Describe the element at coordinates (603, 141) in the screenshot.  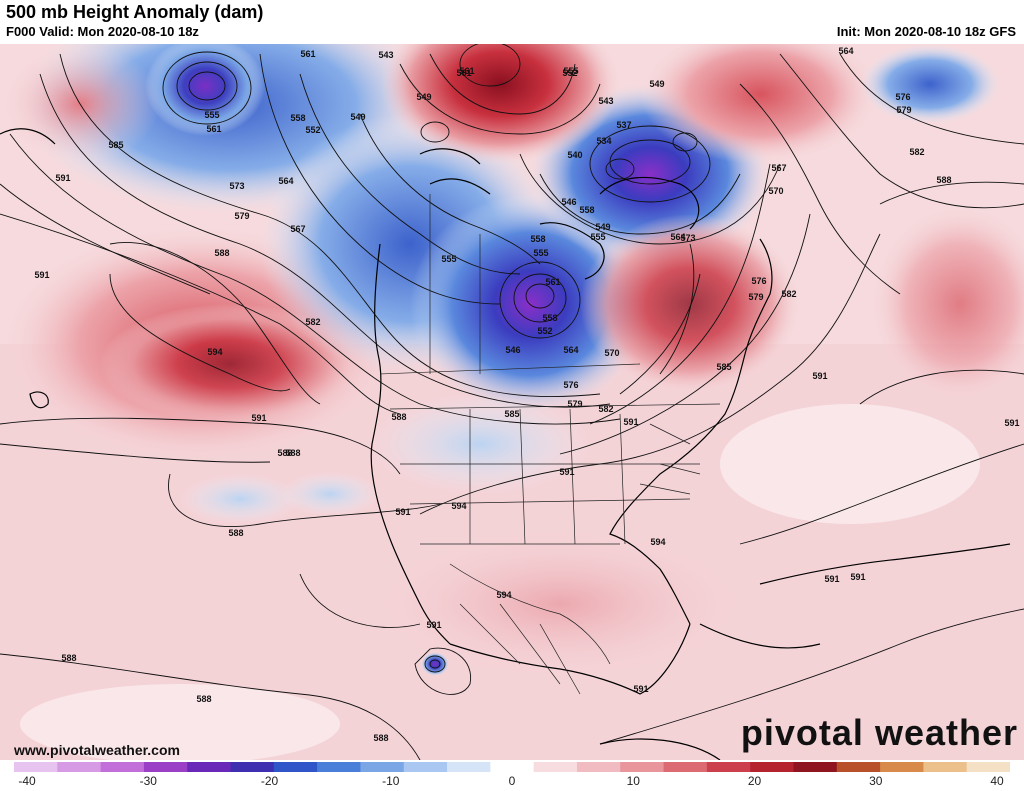
I see `contour-label: 534` at that location.